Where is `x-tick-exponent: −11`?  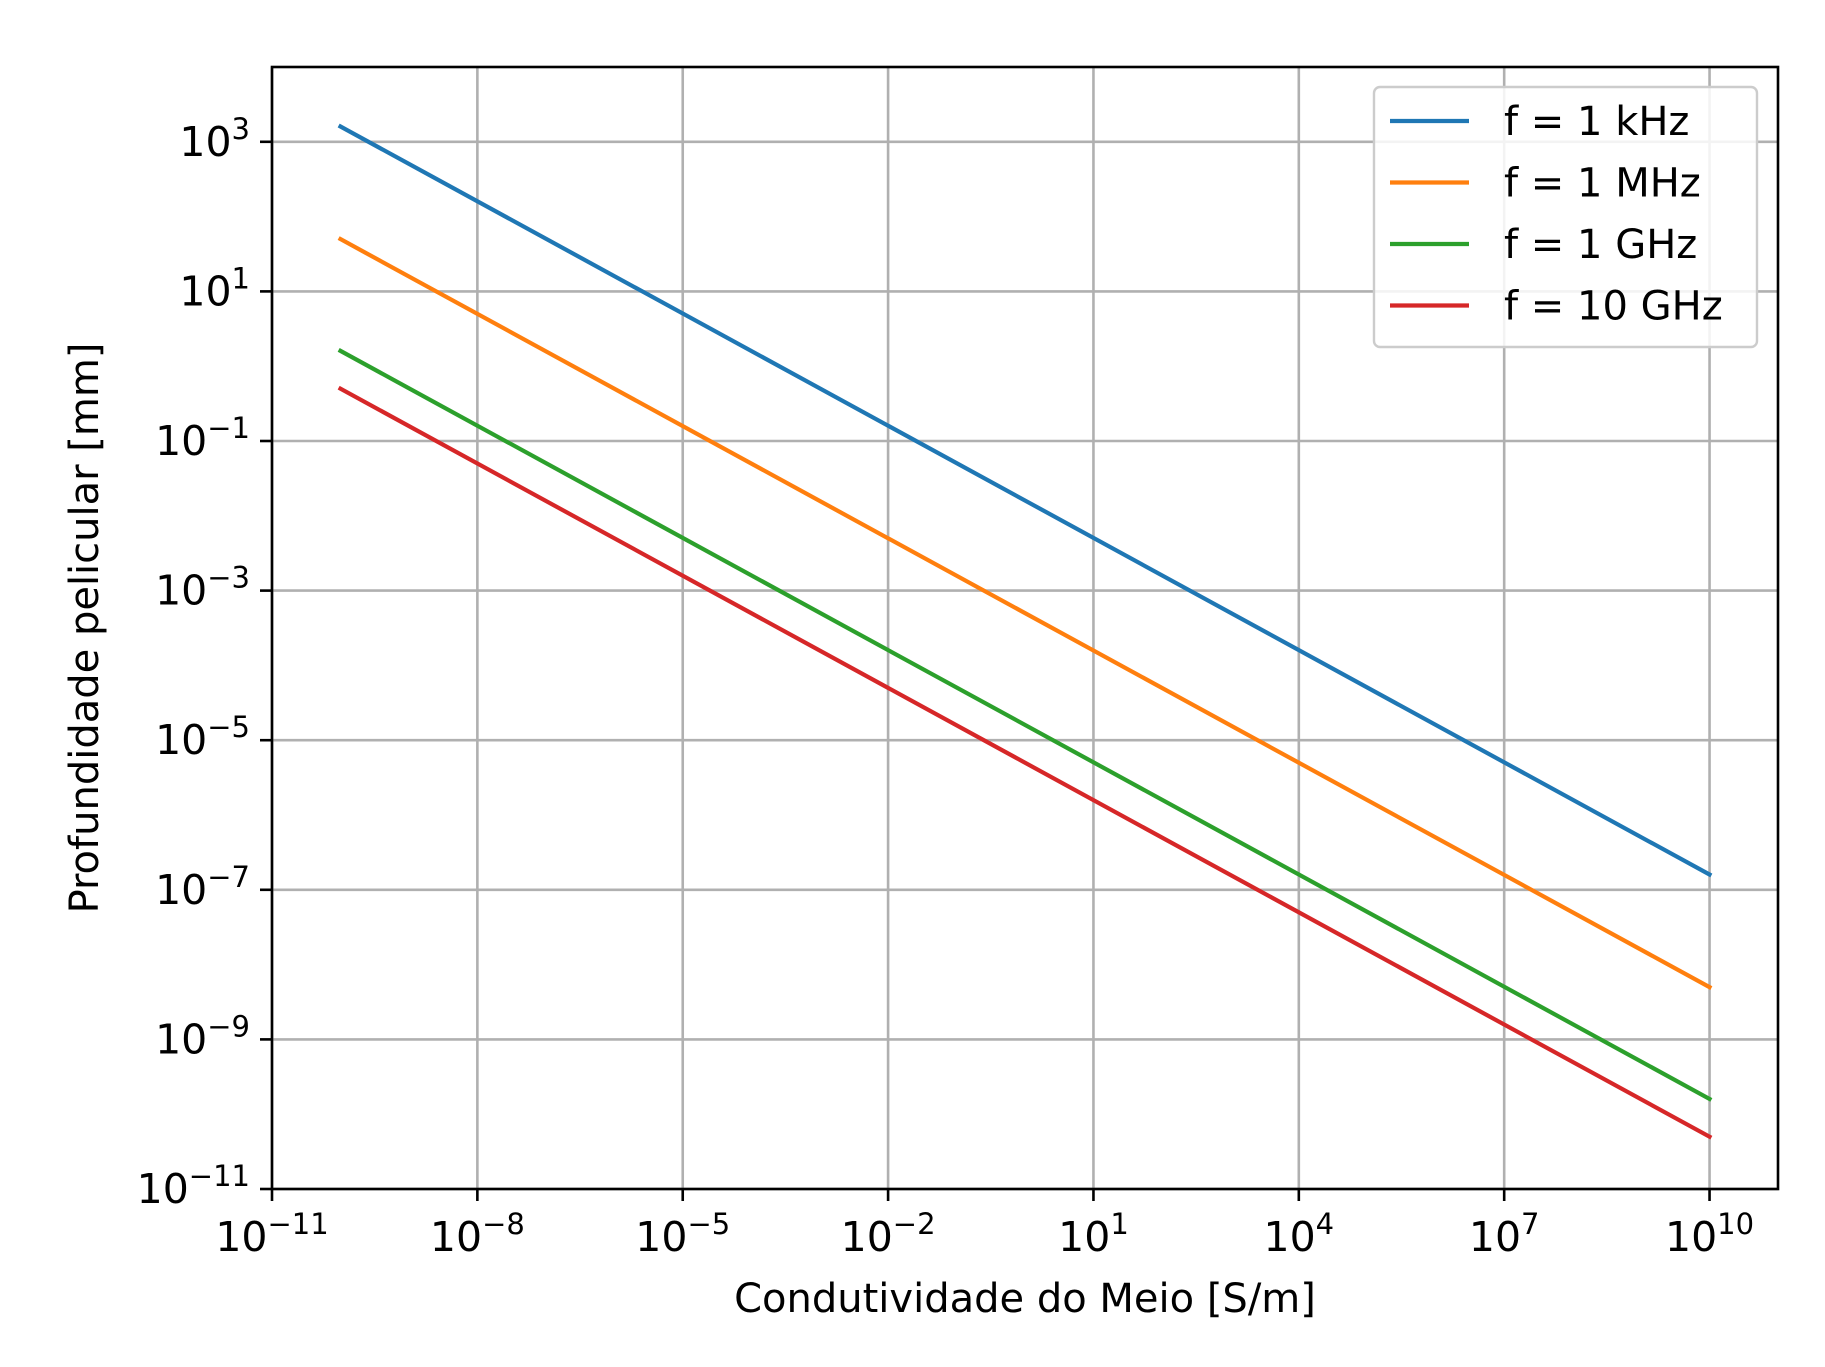 x-tick-exponent: −11 is located at coordinates (297, 1224).